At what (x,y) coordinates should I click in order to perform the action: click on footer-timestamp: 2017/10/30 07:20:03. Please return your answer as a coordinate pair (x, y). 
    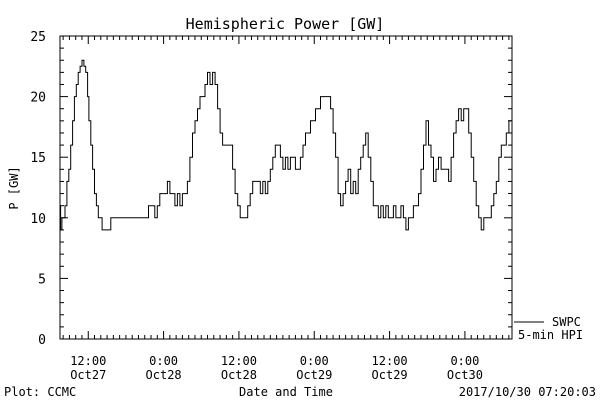
    Looking at the image, I should click on (527, 392).